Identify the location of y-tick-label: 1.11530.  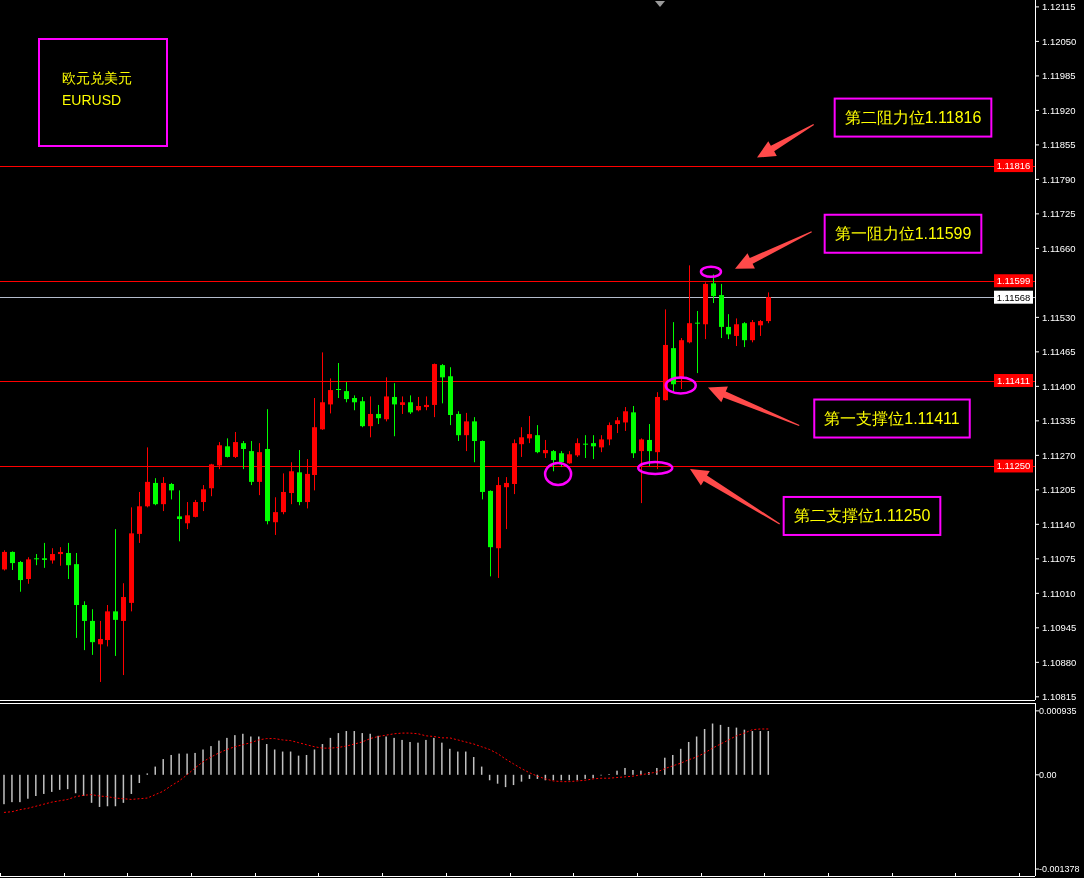
(1059, 317).